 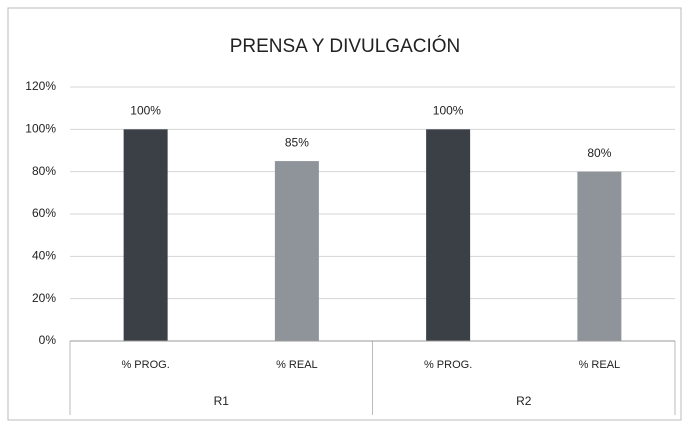 I want to click on y-tick-label: 0%, so click(x=48, y=340).